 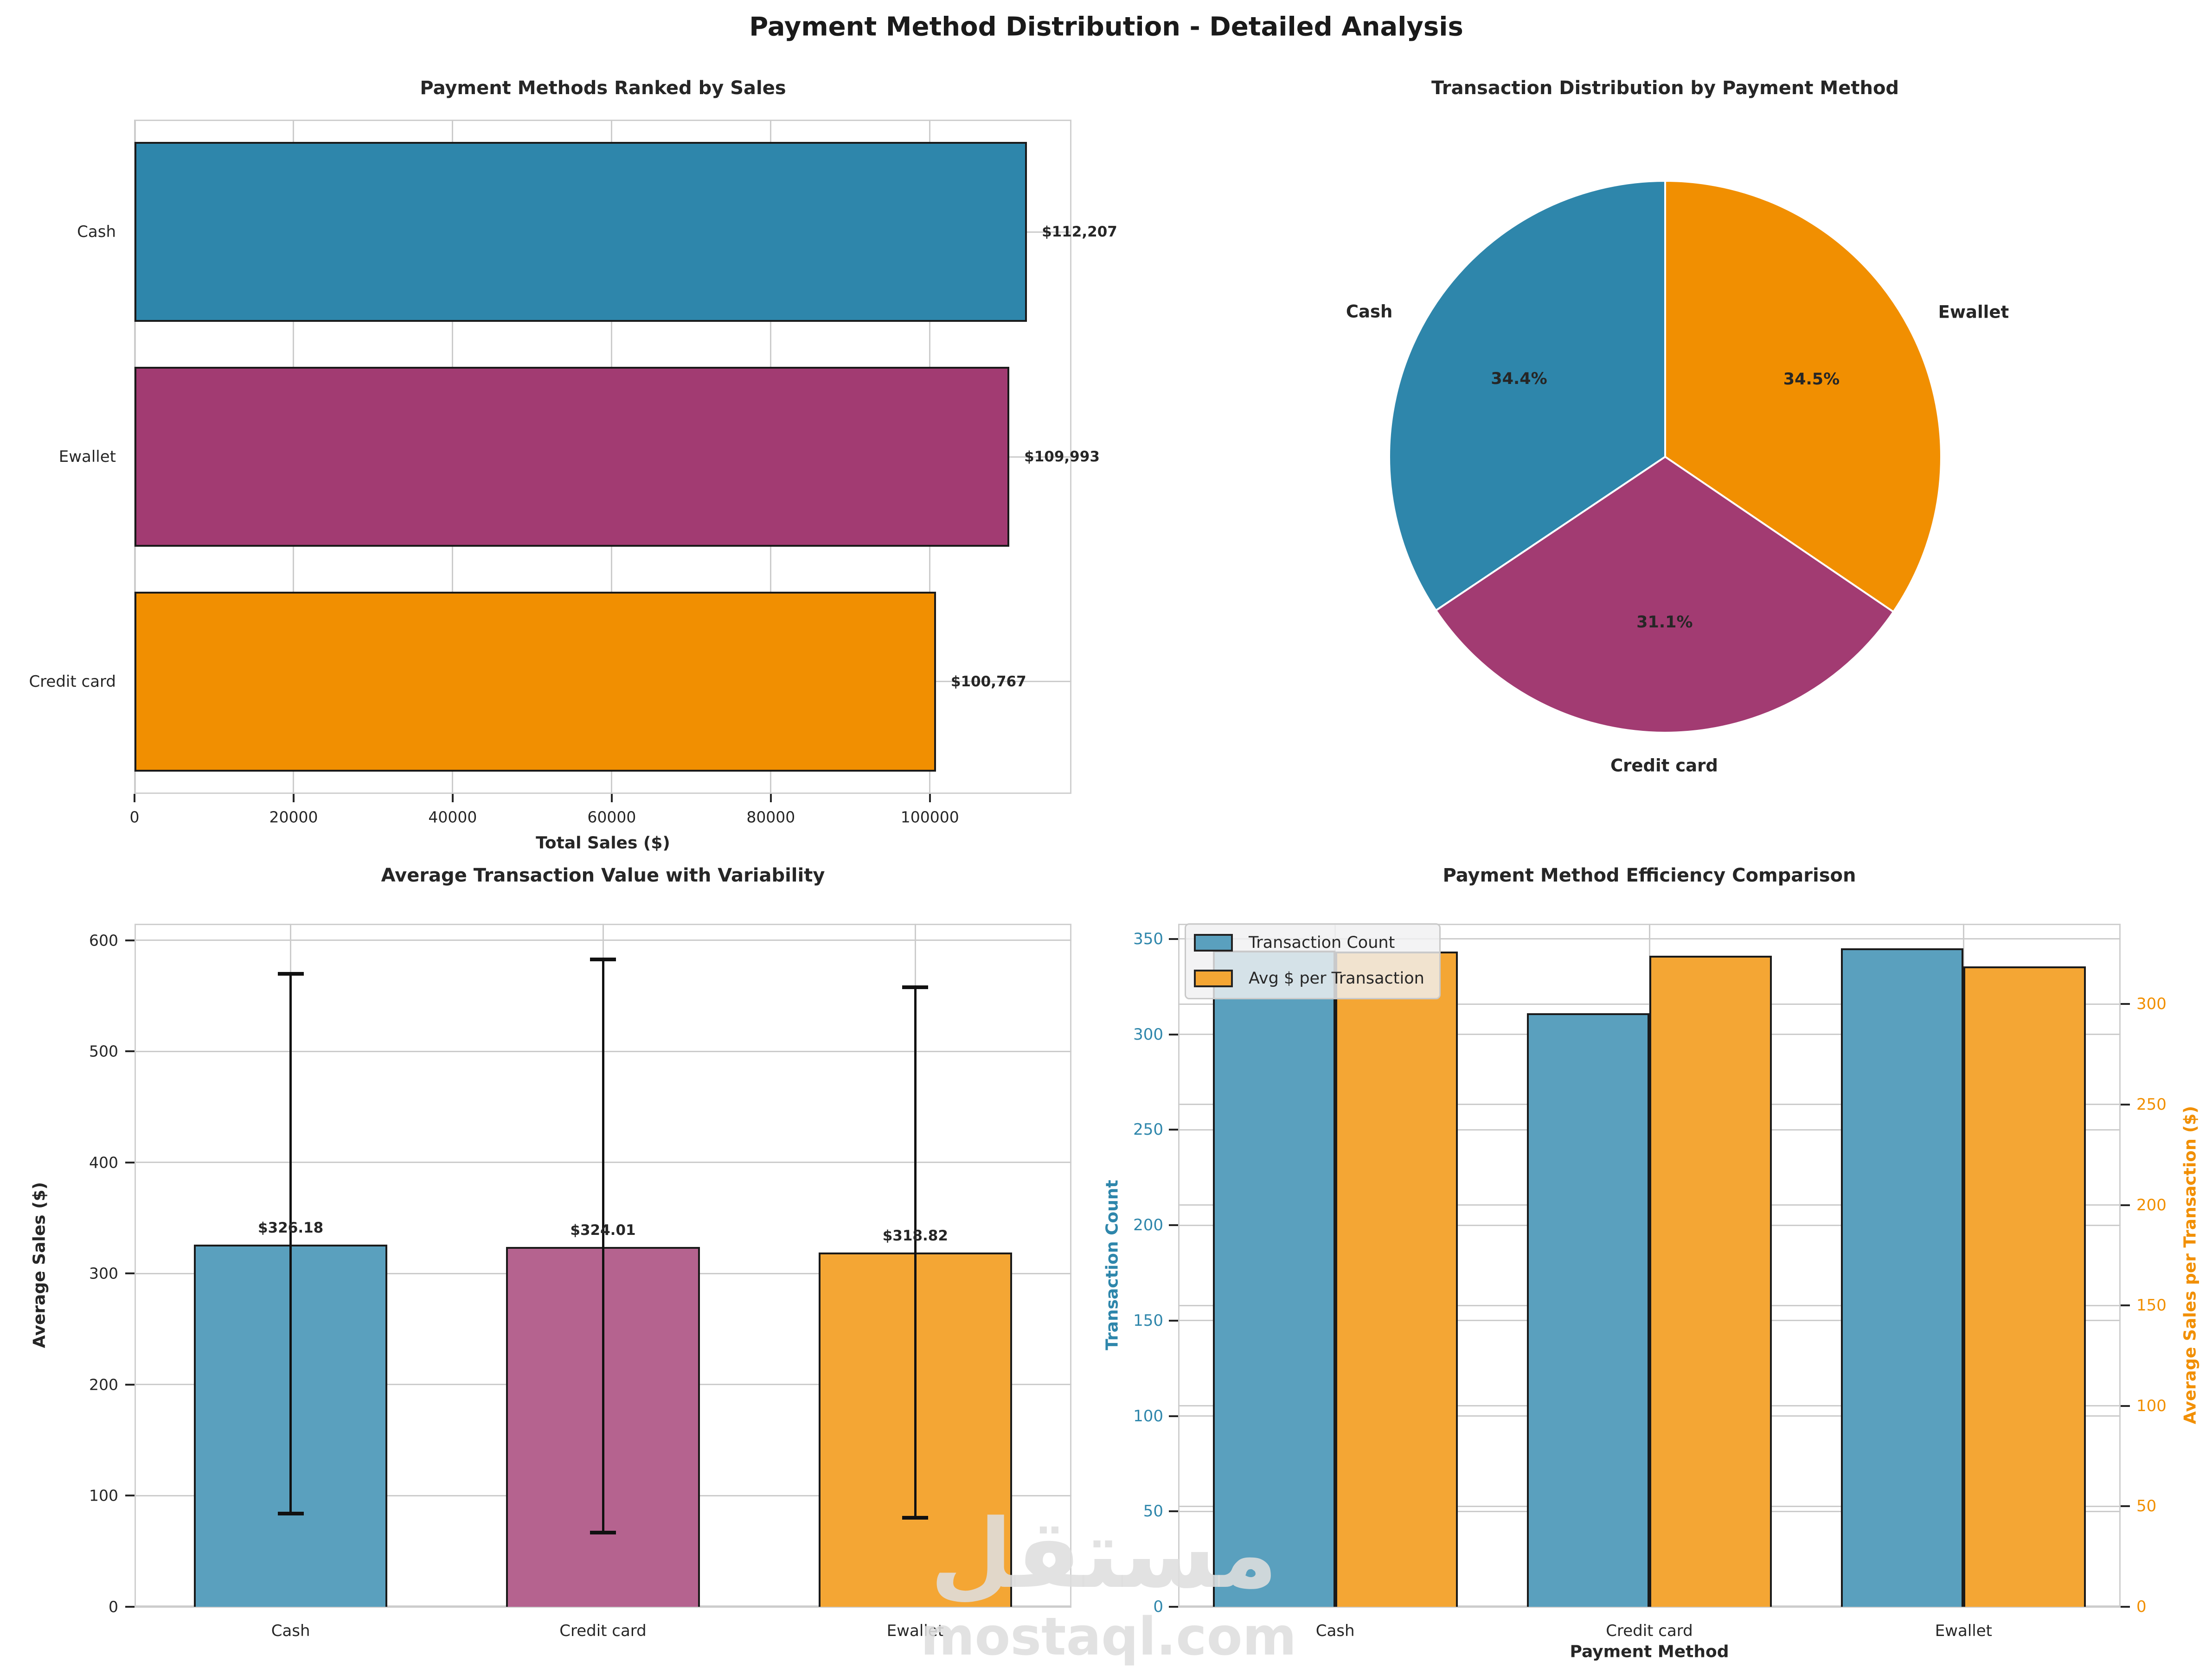 I want to click on left-y-tick-label: 150, so click(x=1148, y=1320).